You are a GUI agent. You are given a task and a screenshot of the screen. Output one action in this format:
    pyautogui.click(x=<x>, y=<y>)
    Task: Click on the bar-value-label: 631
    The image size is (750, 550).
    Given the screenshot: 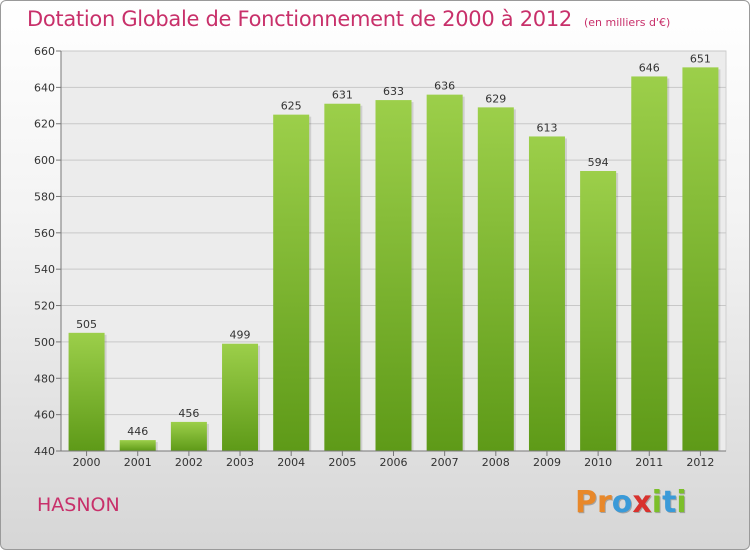 What is the action you would take?
    pyautogui.click(x=342, y=95)
    